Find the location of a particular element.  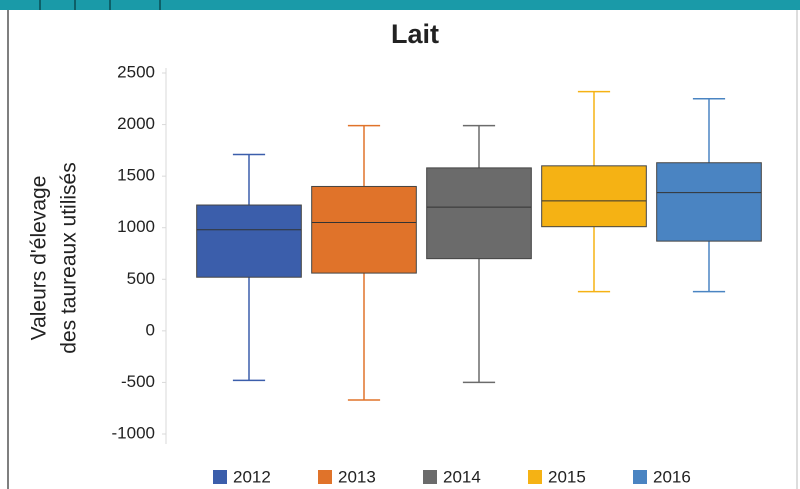

y-tick-label: 1500 is located at coordinates (136, 175).